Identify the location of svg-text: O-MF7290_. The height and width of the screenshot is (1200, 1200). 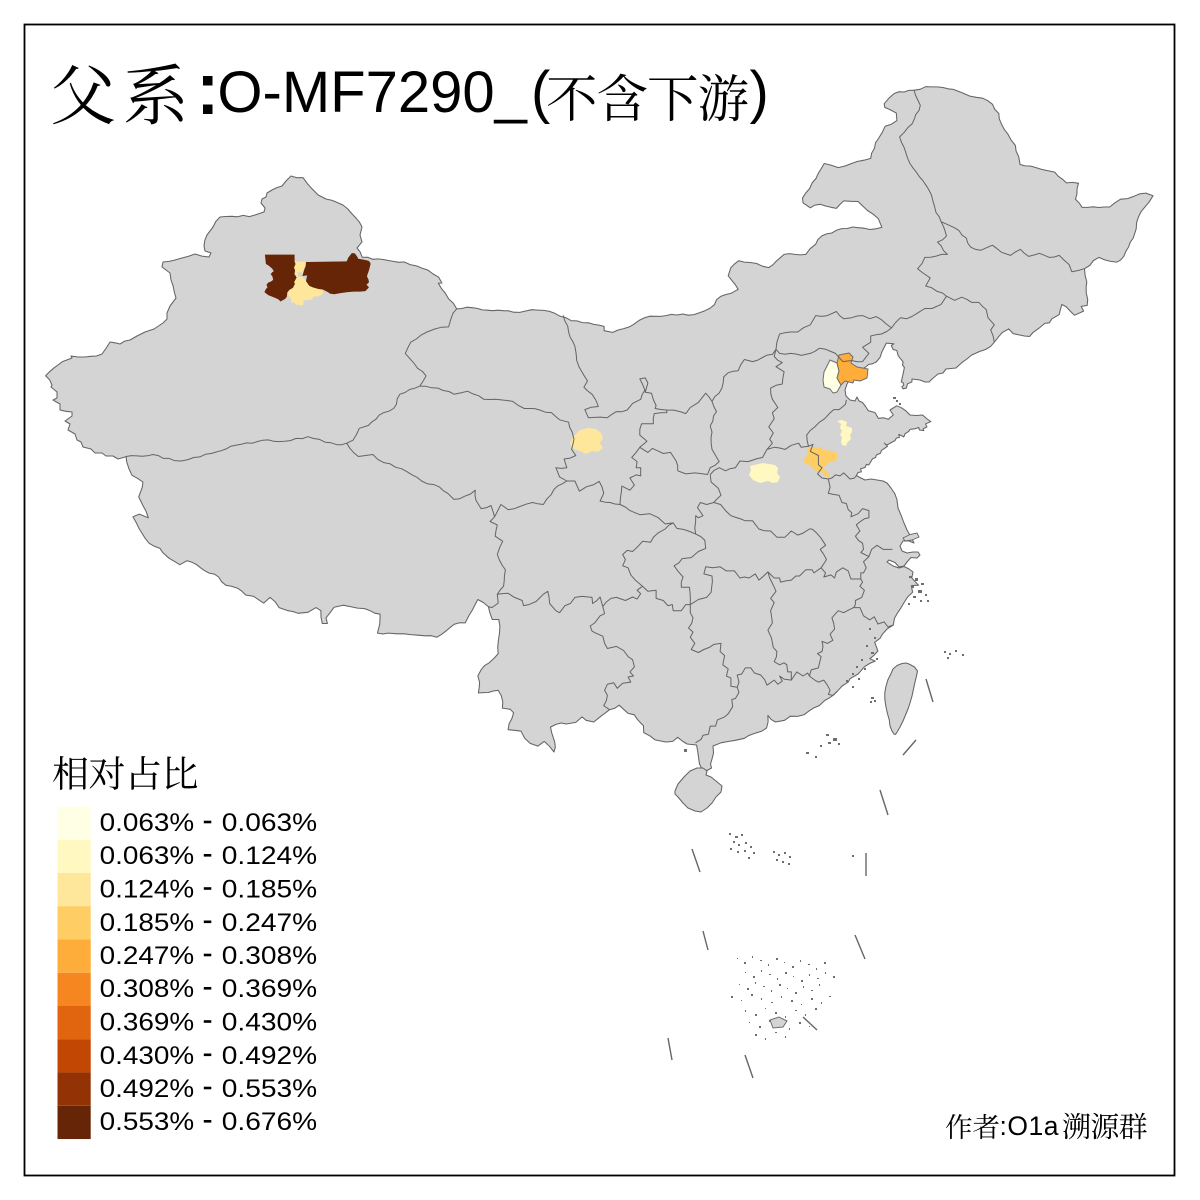
(372, 92).